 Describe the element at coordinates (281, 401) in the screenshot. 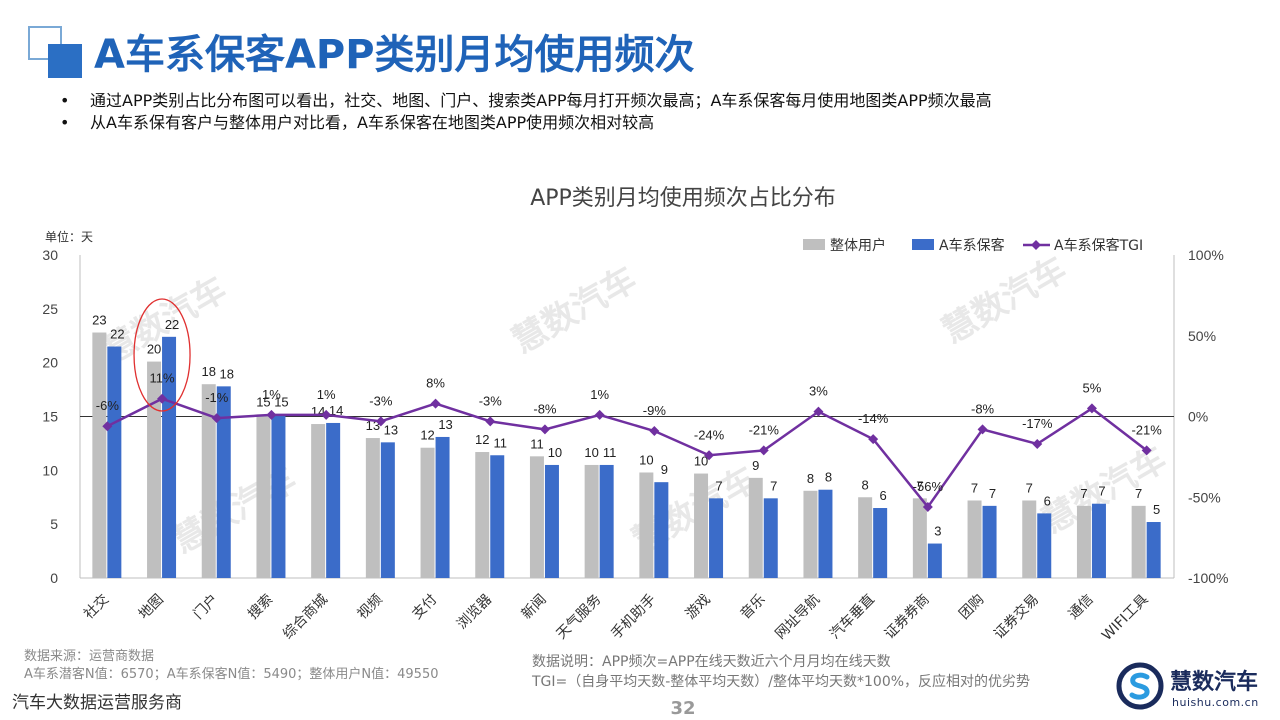

I see `data-label-owner: 15` at that location.